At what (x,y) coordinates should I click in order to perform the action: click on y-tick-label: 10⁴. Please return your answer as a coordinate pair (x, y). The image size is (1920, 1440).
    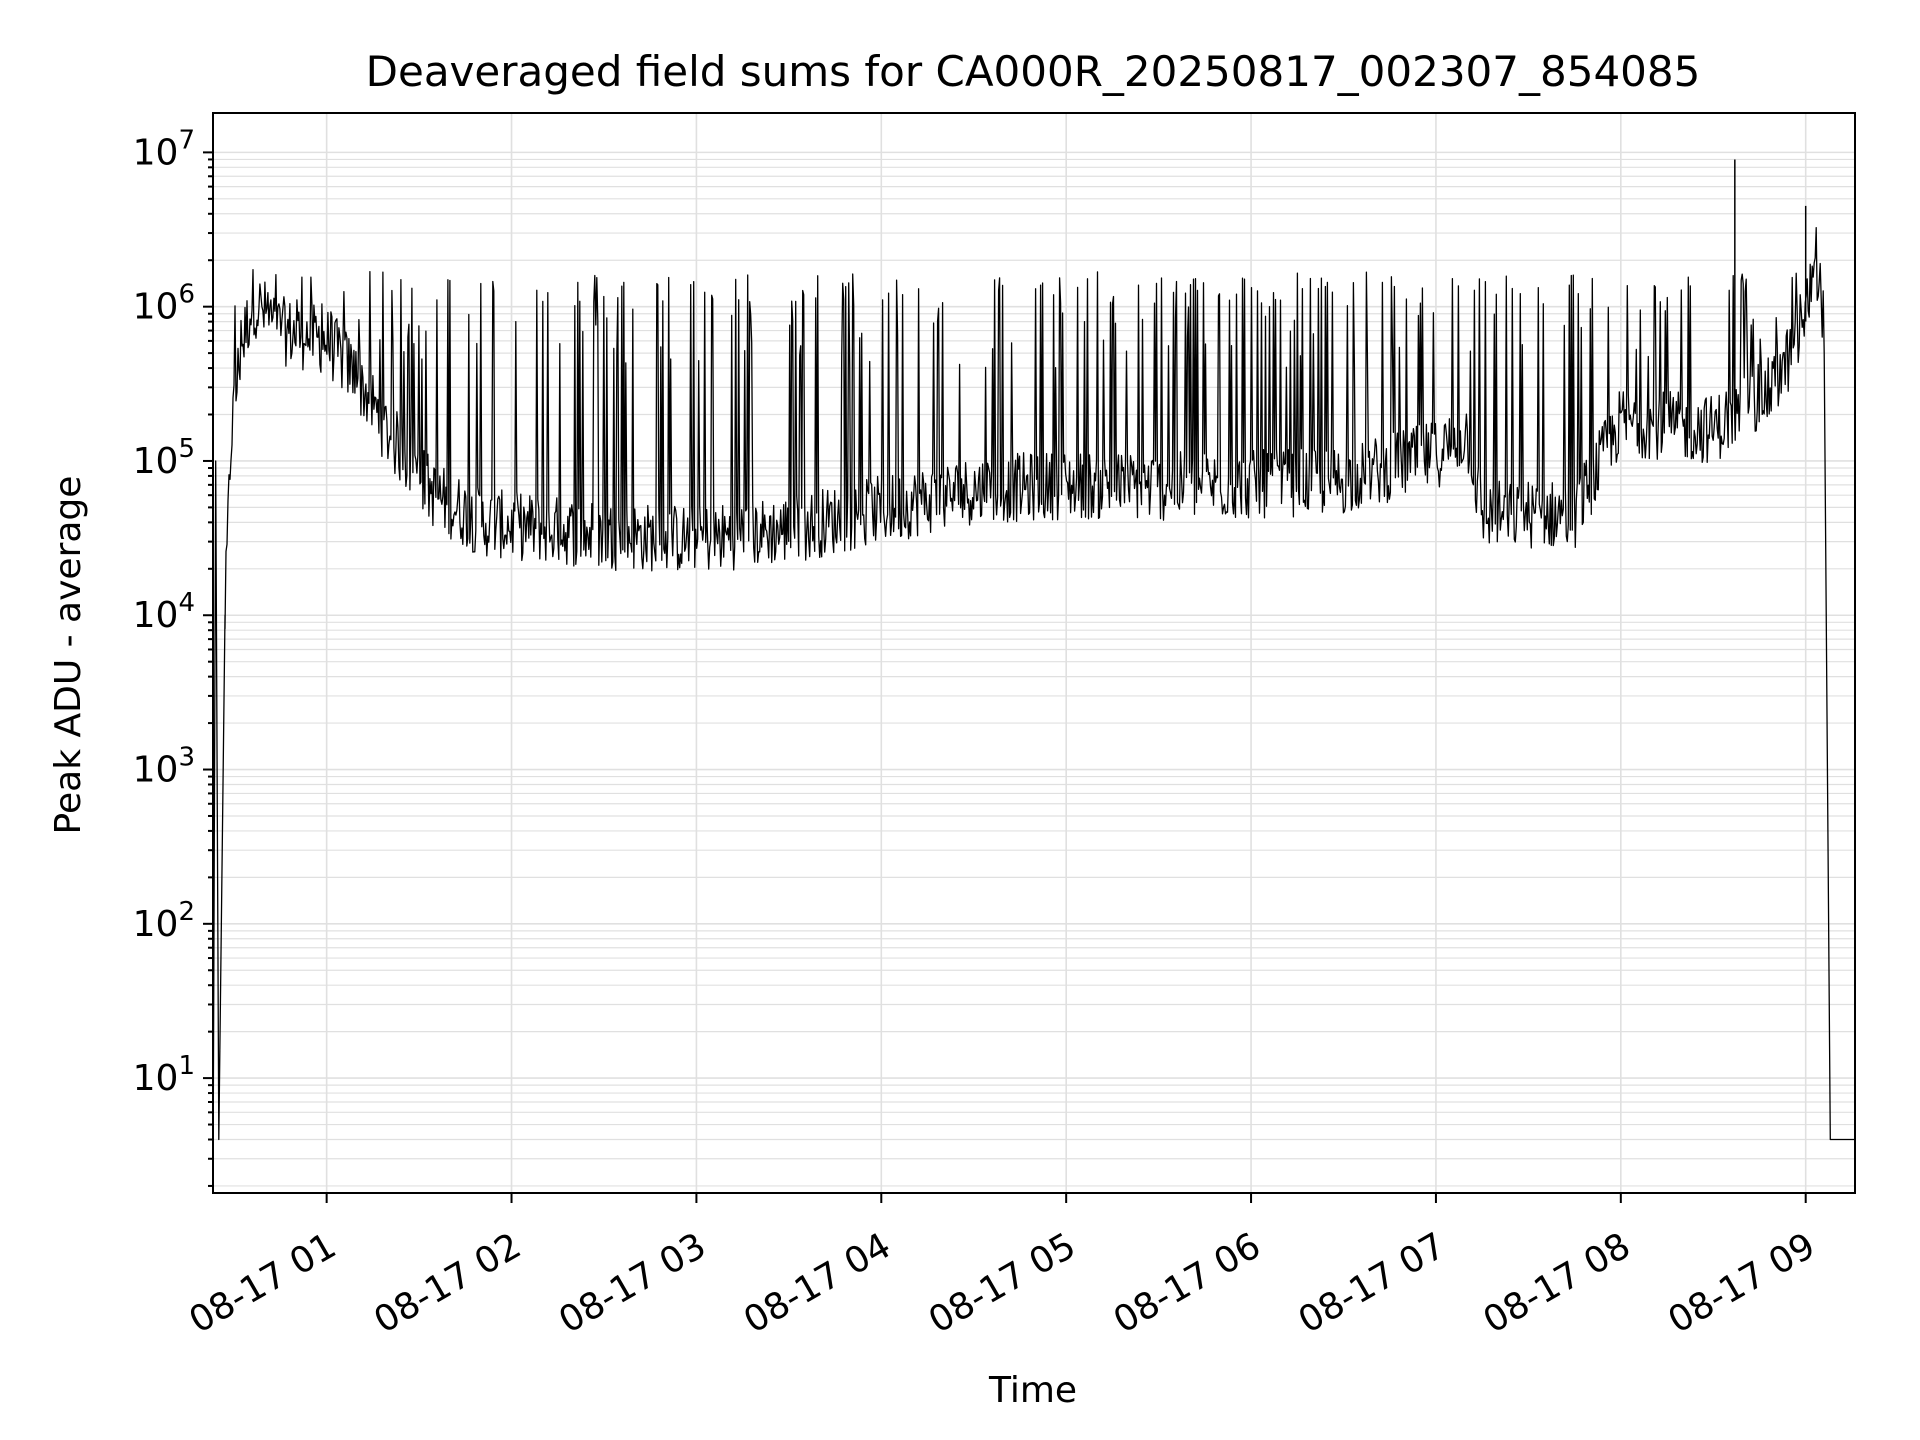
    Looking at the image, I should click on (164, 612).